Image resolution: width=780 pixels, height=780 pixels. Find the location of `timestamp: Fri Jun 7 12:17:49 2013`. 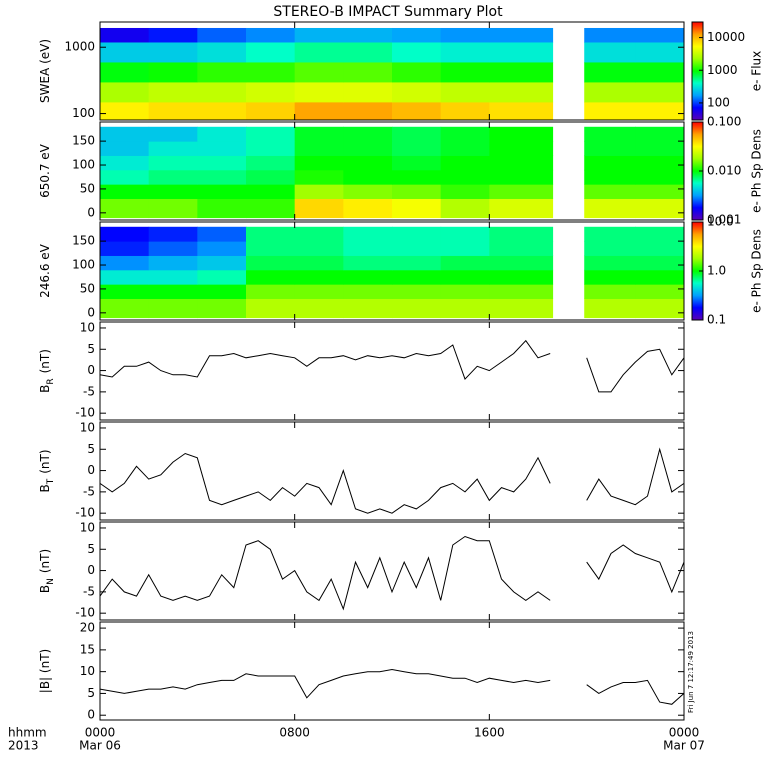

timestamp: Fri Jun 7 12:17:49 2013 is located at coordinates (691, 672).